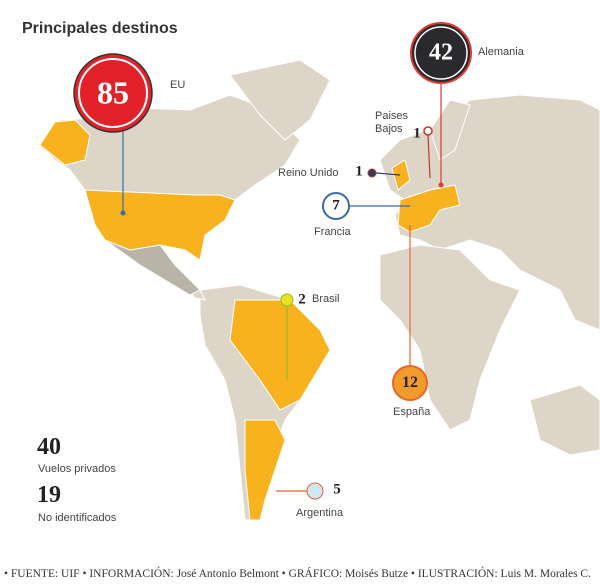  What do you see at coordinates (332, 232) in the screenshot?
I see `country-label: Francia` at bounding box center [332, 232].